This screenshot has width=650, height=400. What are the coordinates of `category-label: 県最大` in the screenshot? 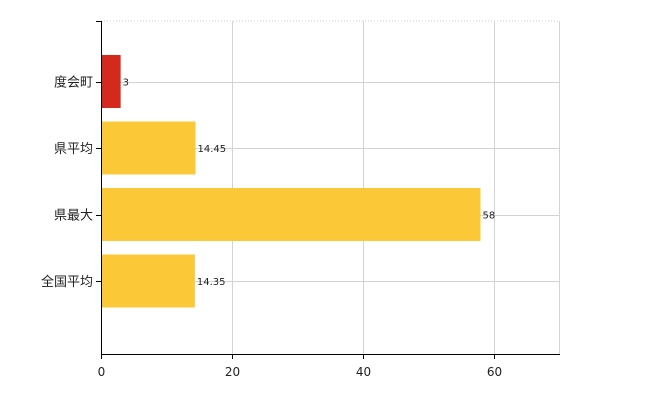 It's located at (73, 216).